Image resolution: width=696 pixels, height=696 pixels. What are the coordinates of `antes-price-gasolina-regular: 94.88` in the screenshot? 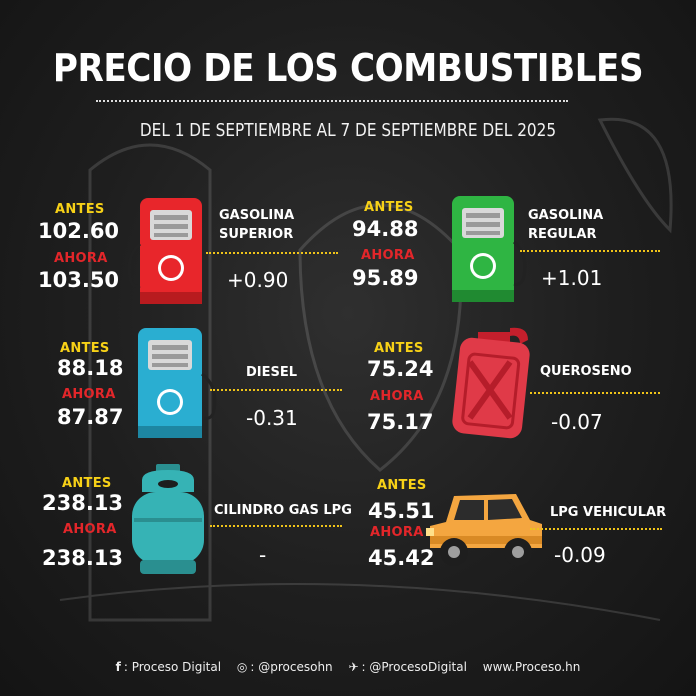 It's located at (385, 229).